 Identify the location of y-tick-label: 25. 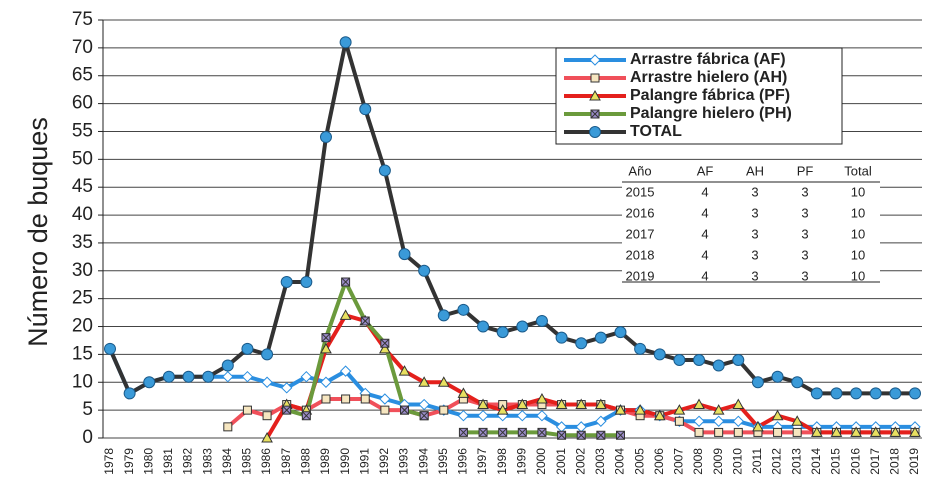
(82, 298).